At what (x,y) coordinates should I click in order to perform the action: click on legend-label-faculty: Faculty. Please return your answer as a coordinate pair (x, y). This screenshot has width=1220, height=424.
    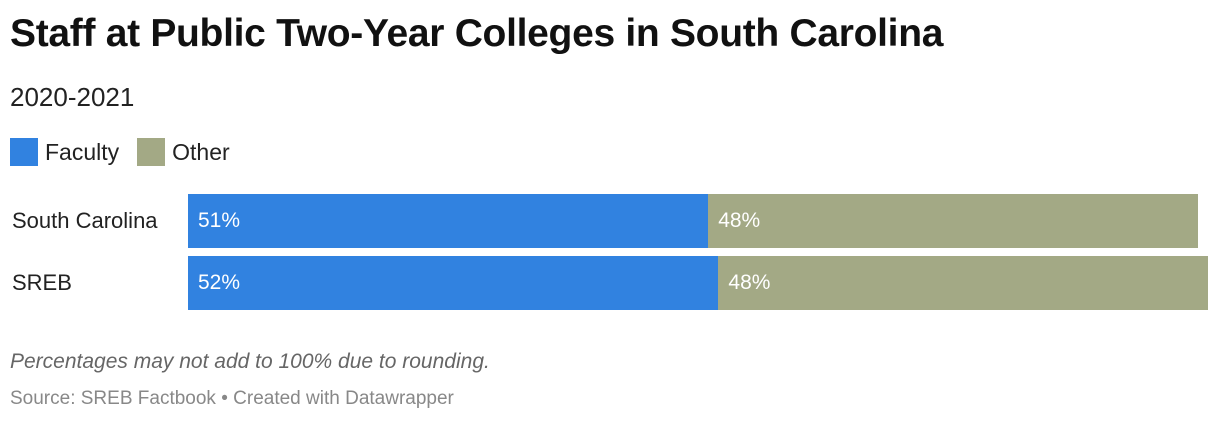
    Looking at the image, I should click on (82, 151).